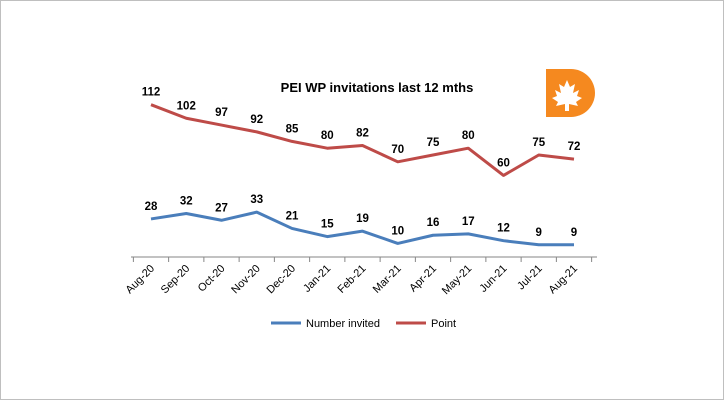 This screenshot has height=400, width=724. What do you see at coordinates (567, 95) in the screenshot?
I see `maple-leaf-icon` at bounding box center [567, 95].